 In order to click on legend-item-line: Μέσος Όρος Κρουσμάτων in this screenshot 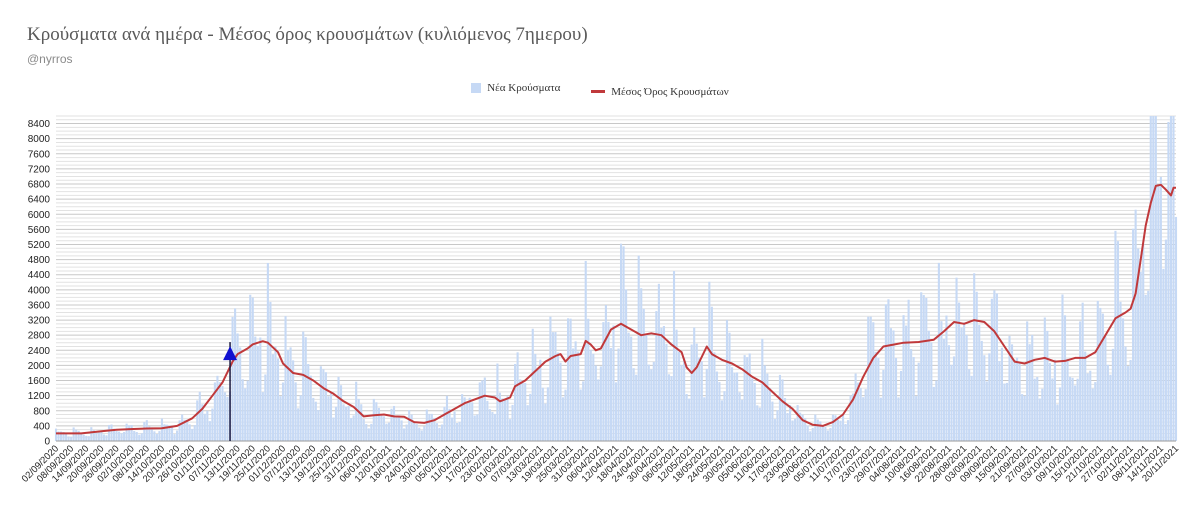, I will do `click(660, 92)`.